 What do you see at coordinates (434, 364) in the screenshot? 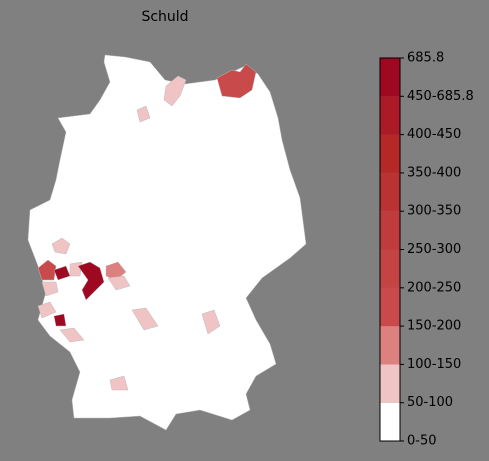
I see `colorbar-tick-label: 100-150` at bounding box center [434, 364].